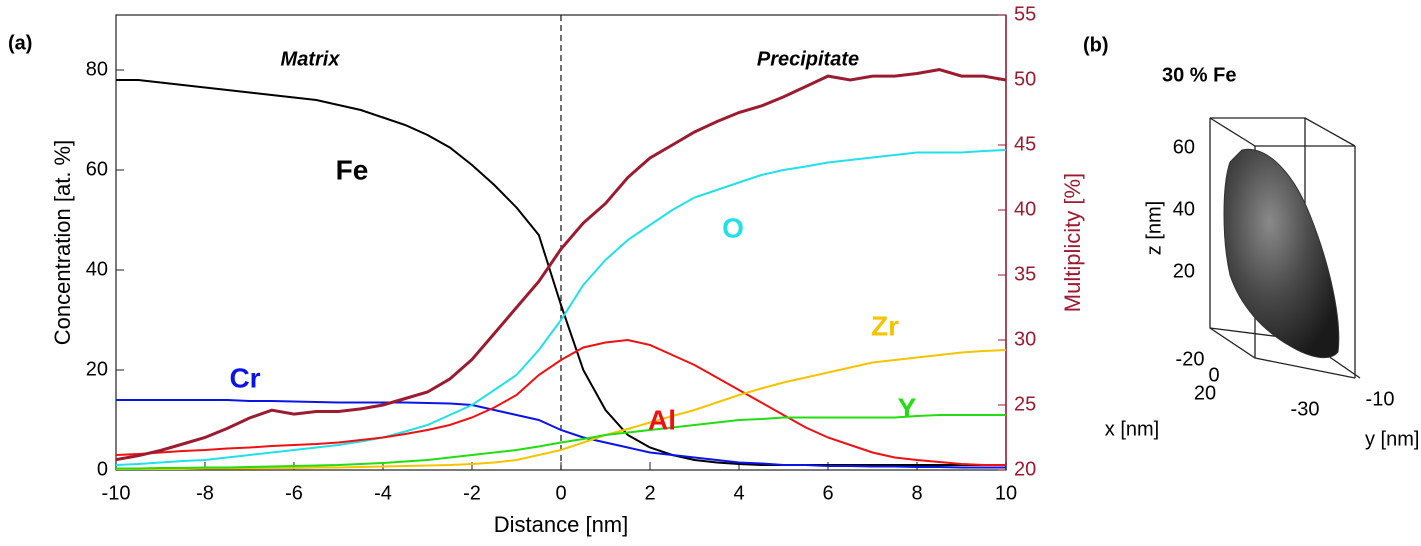 This screenshot has width=1421, height=546. Describe the element at coordinates (97, 169) in the screenshot. I see `y-tick-label: 60` at that location.